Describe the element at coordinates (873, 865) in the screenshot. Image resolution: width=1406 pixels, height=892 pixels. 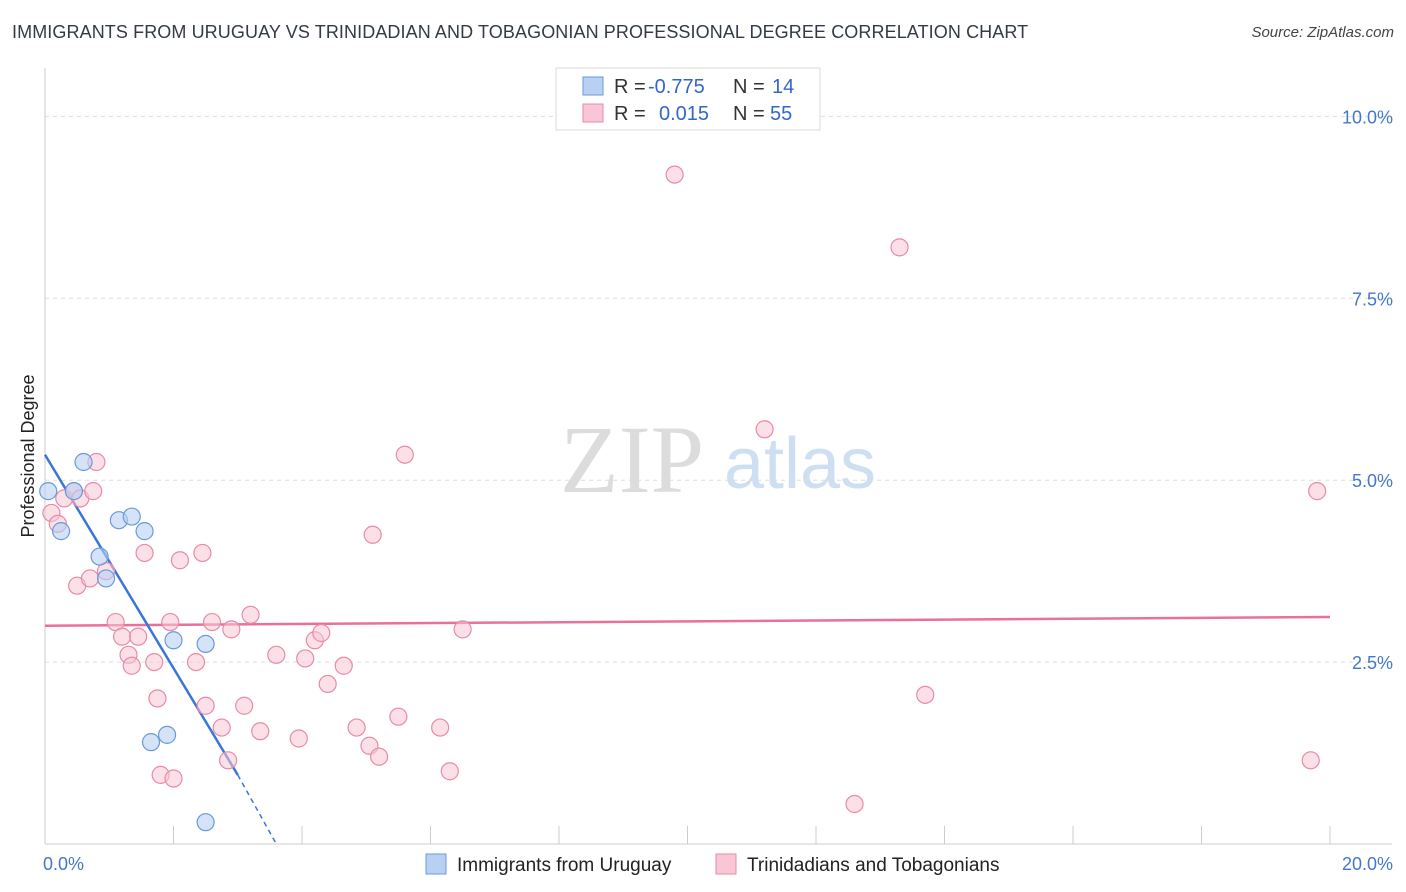
I see `bottom-legend-label-trinidadians: Trinidadians and Tobagonians` at that location.